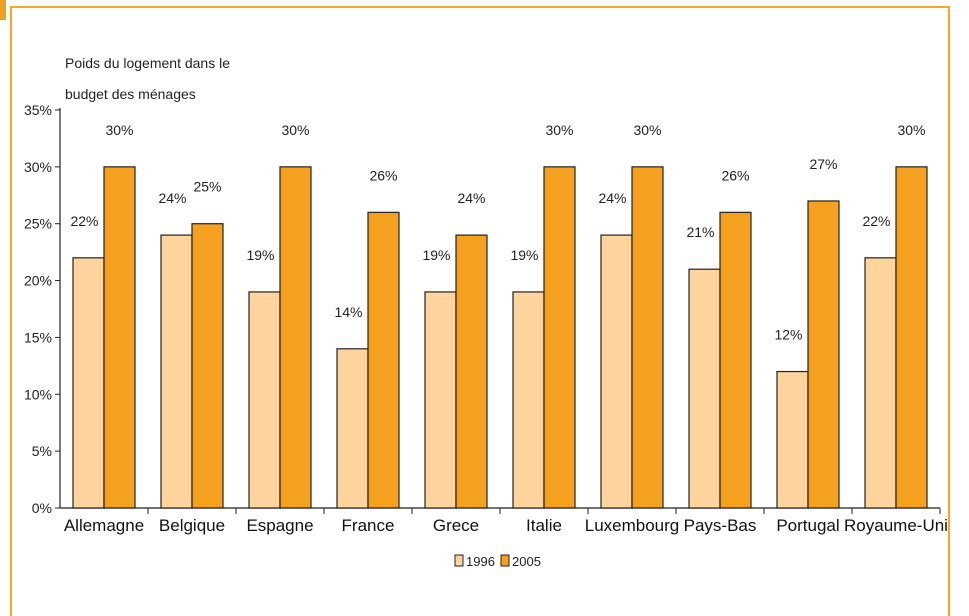 This screenshot has height=616, width=969. Describe the element at coordinates (471, 198) in the screenshot. I see `data-label-2005-Grece: 24%` at that location.